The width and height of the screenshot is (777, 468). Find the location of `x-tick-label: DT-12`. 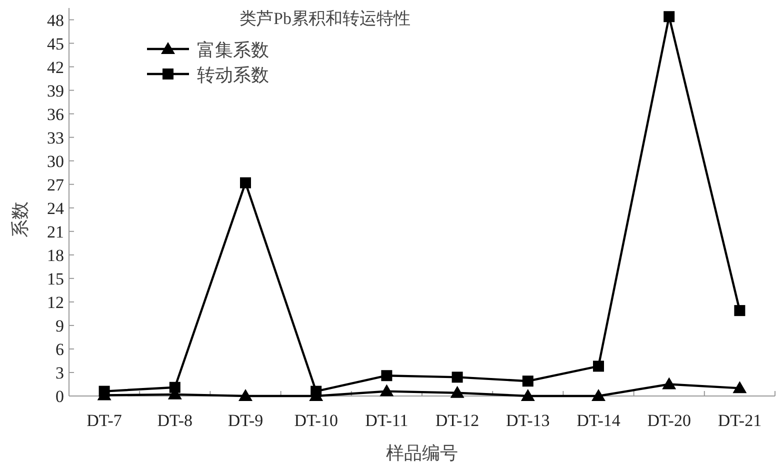

x-tick-label: DT-12 is located at coordinates (457, 420).